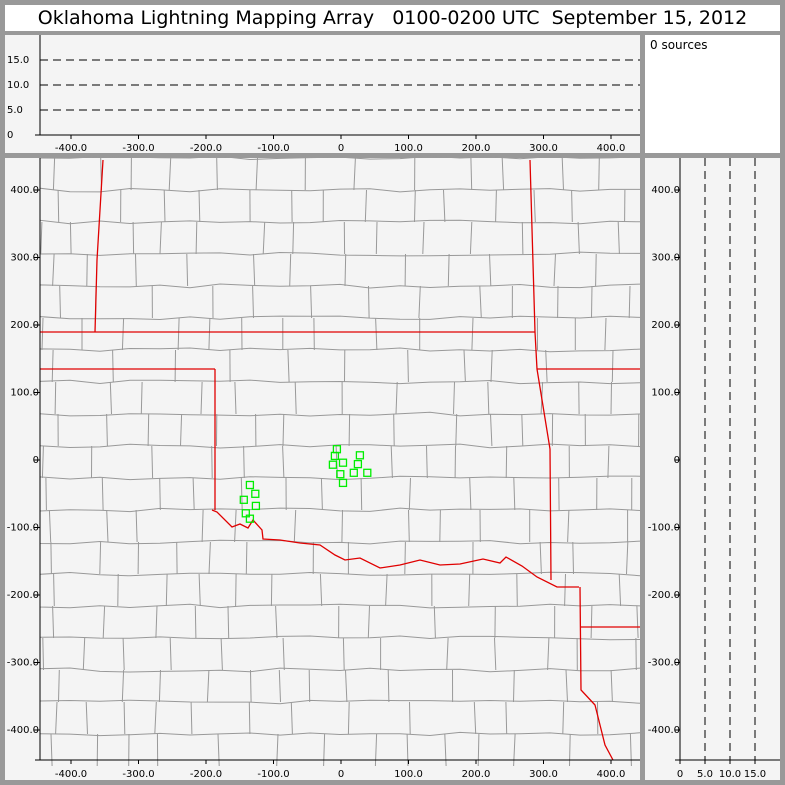 This screenshot has height=785, width=785. What do you see at coordinates (24, 393) in the screenshot?
I see `y-tick-label: 100.0` at bounding box center [24, 393].